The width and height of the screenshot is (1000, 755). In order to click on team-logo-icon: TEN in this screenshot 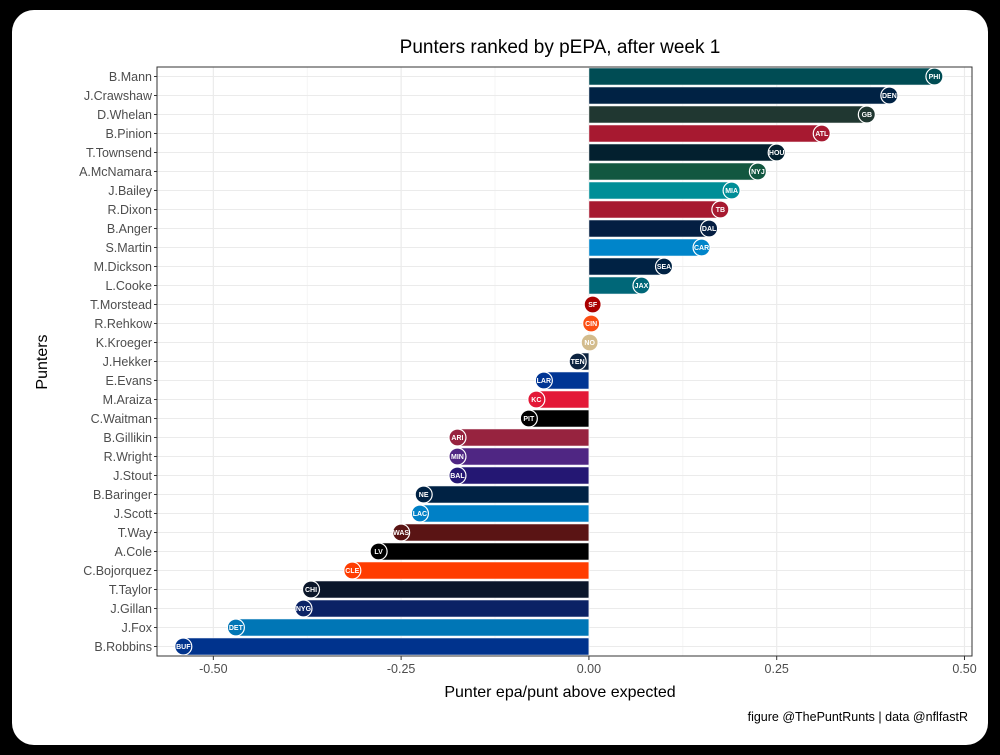, I will do `click(577, 361)`.